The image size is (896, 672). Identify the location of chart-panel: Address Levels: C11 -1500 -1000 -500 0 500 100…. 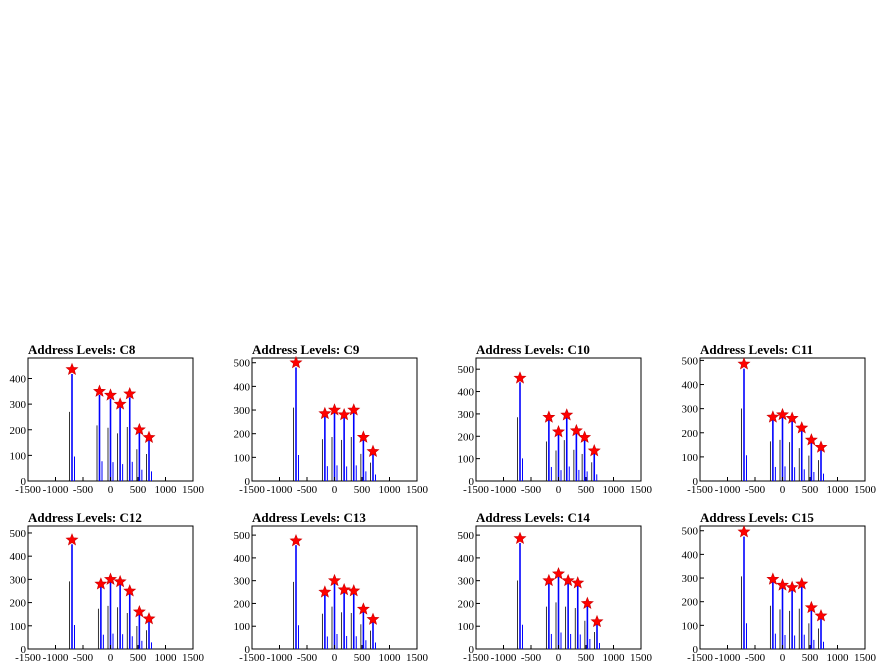
(779, 419).